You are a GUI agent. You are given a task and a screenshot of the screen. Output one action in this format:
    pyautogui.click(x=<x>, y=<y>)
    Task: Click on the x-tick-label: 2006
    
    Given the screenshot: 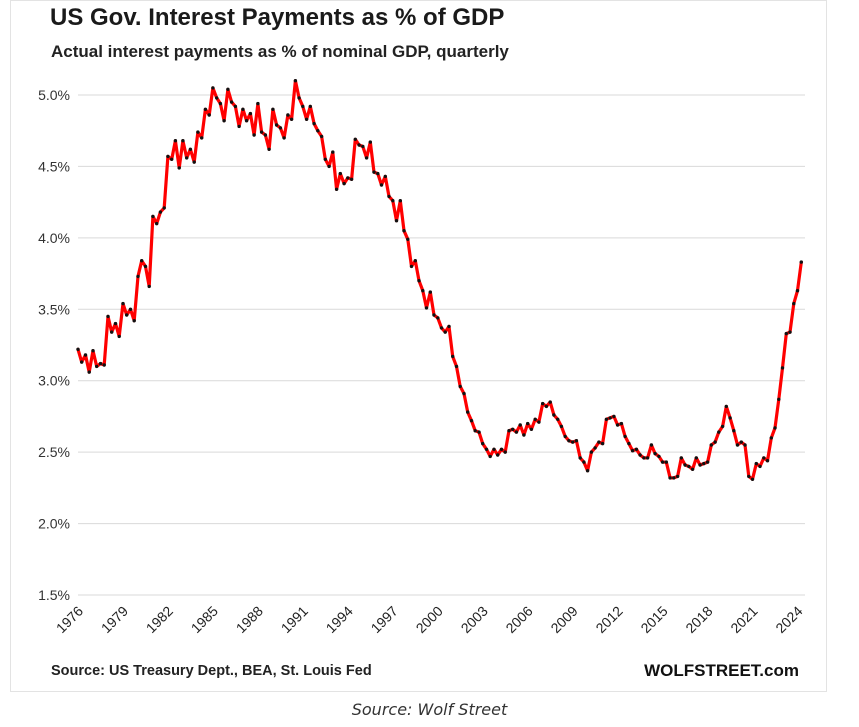 What is the action you would take?
    pyautogui.click(x=518, y=619)
    